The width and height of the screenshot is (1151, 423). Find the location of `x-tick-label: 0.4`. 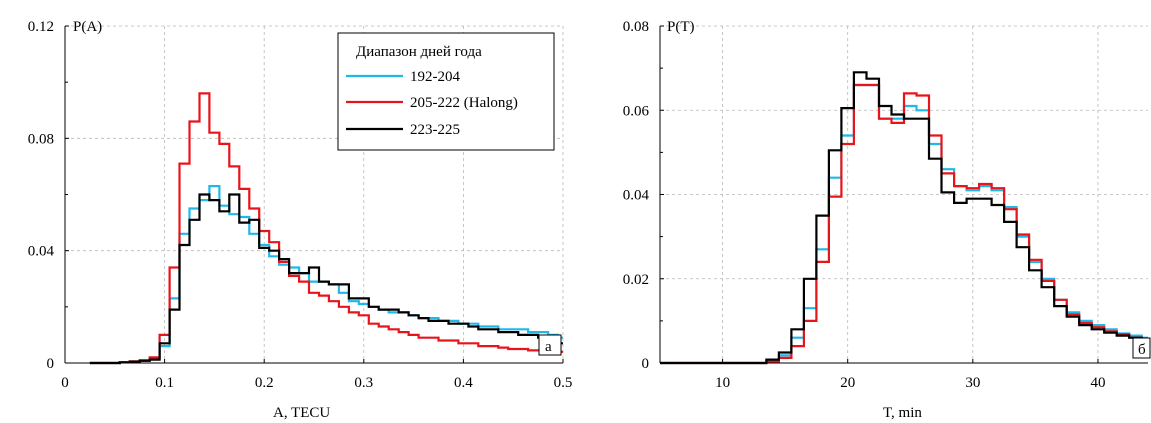

x-tick-label: 0.4 is located at coordinates (463, 383).